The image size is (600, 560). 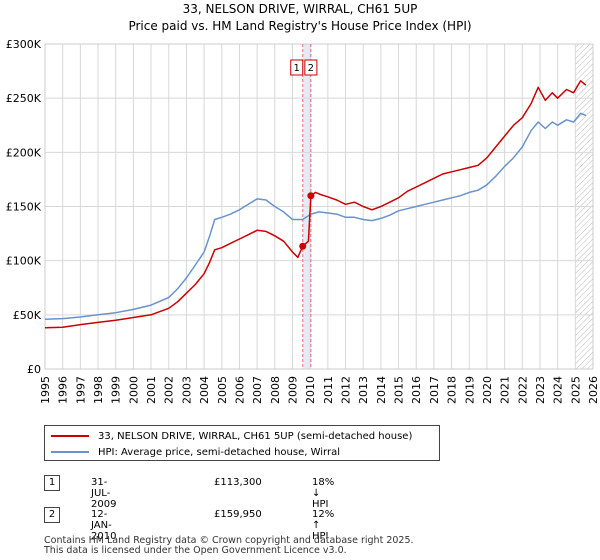 I want to click on x-tick-label: 1995, so click(x=45, y=390).